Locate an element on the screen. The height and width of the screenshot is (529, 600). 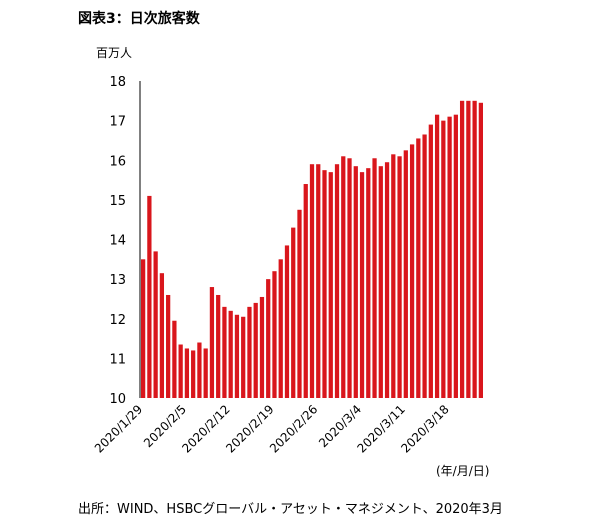
source-note: 出所：WIND、HSBCグローバル・アセット・マネジメント、2020年3月 is located at coordinates (290, 509).